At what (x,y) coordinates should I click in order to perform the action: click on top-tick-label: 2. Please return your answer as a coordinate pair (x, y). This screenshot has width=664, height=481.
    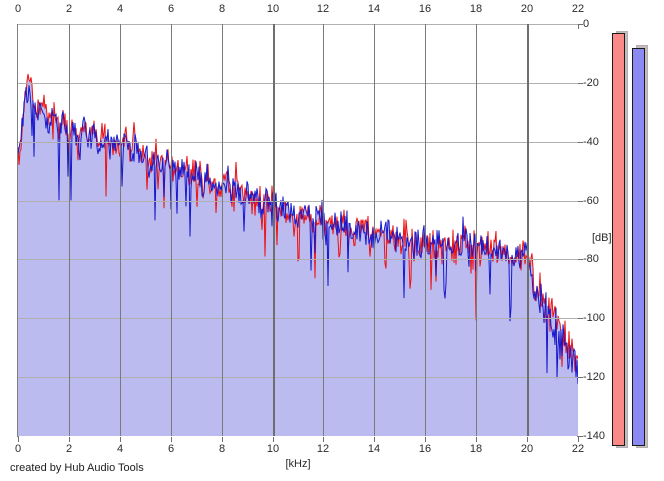
    Looking at the image, I should click on (69, 9).